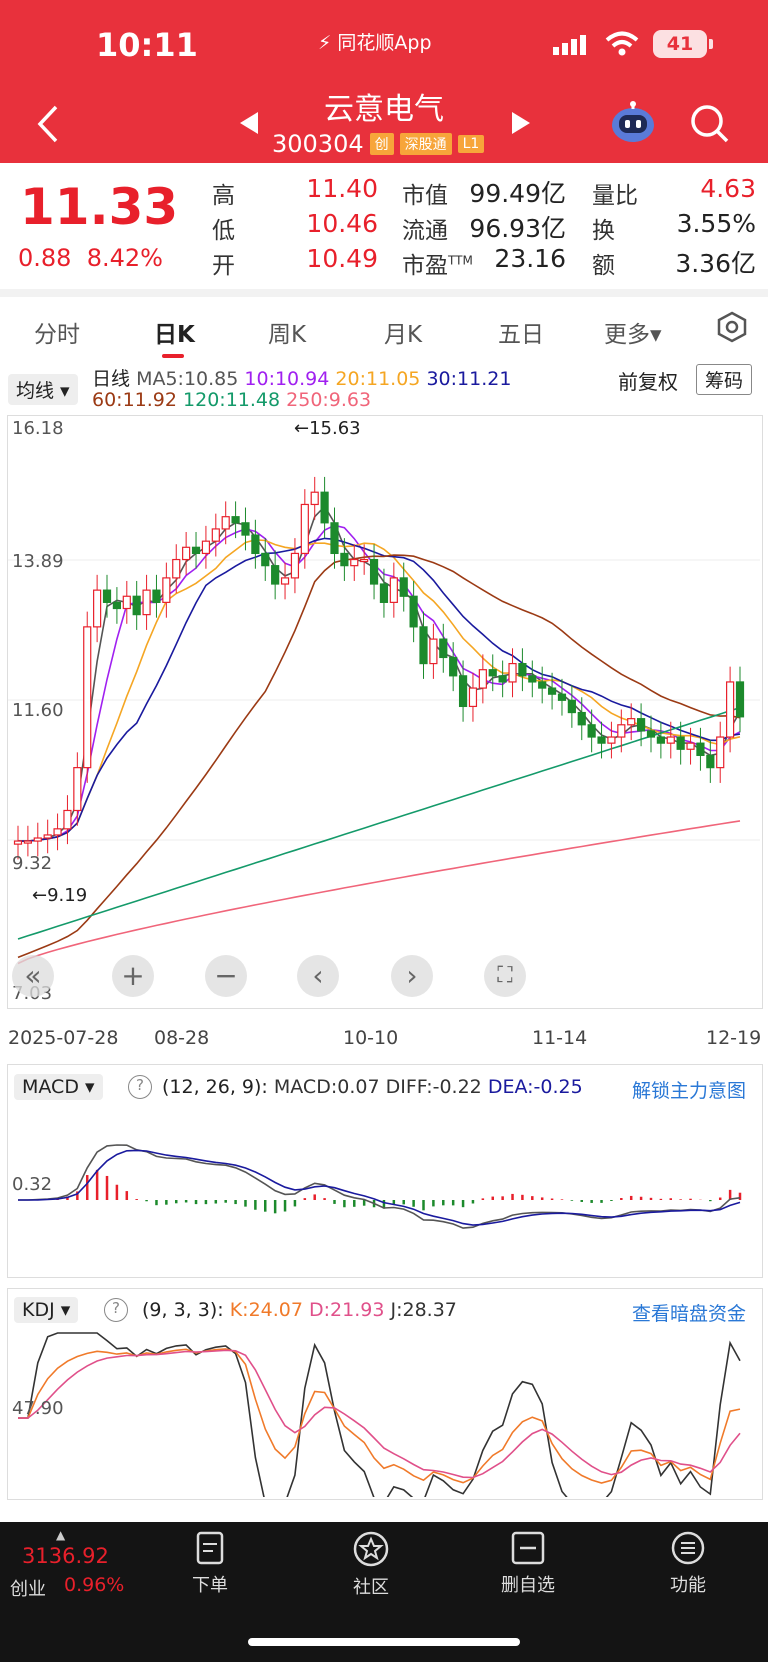 This screenshot has width=768, height=1662. I want to click on nav-order: 下单, so click(210, 1563).